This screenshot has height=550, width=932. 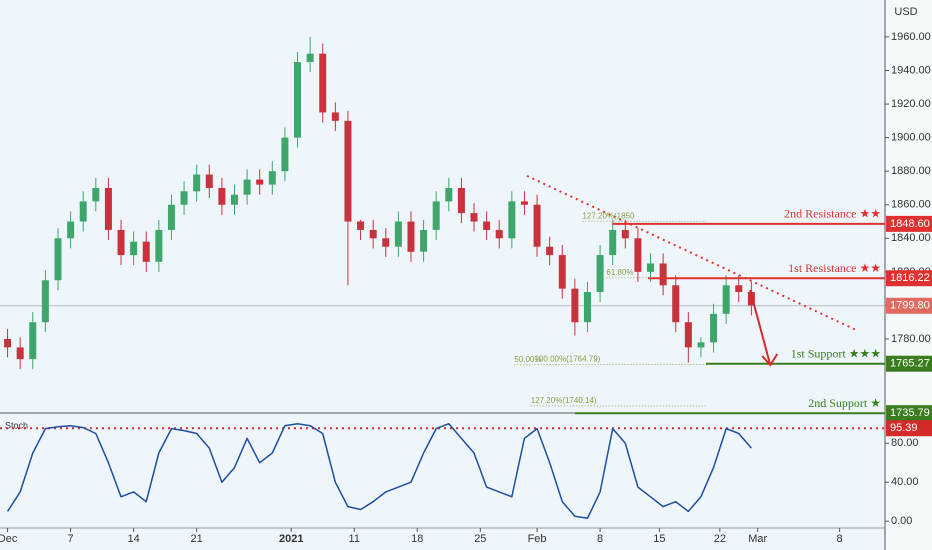 I want to click on price-label: 1735.79, so click(x=910, y=413).